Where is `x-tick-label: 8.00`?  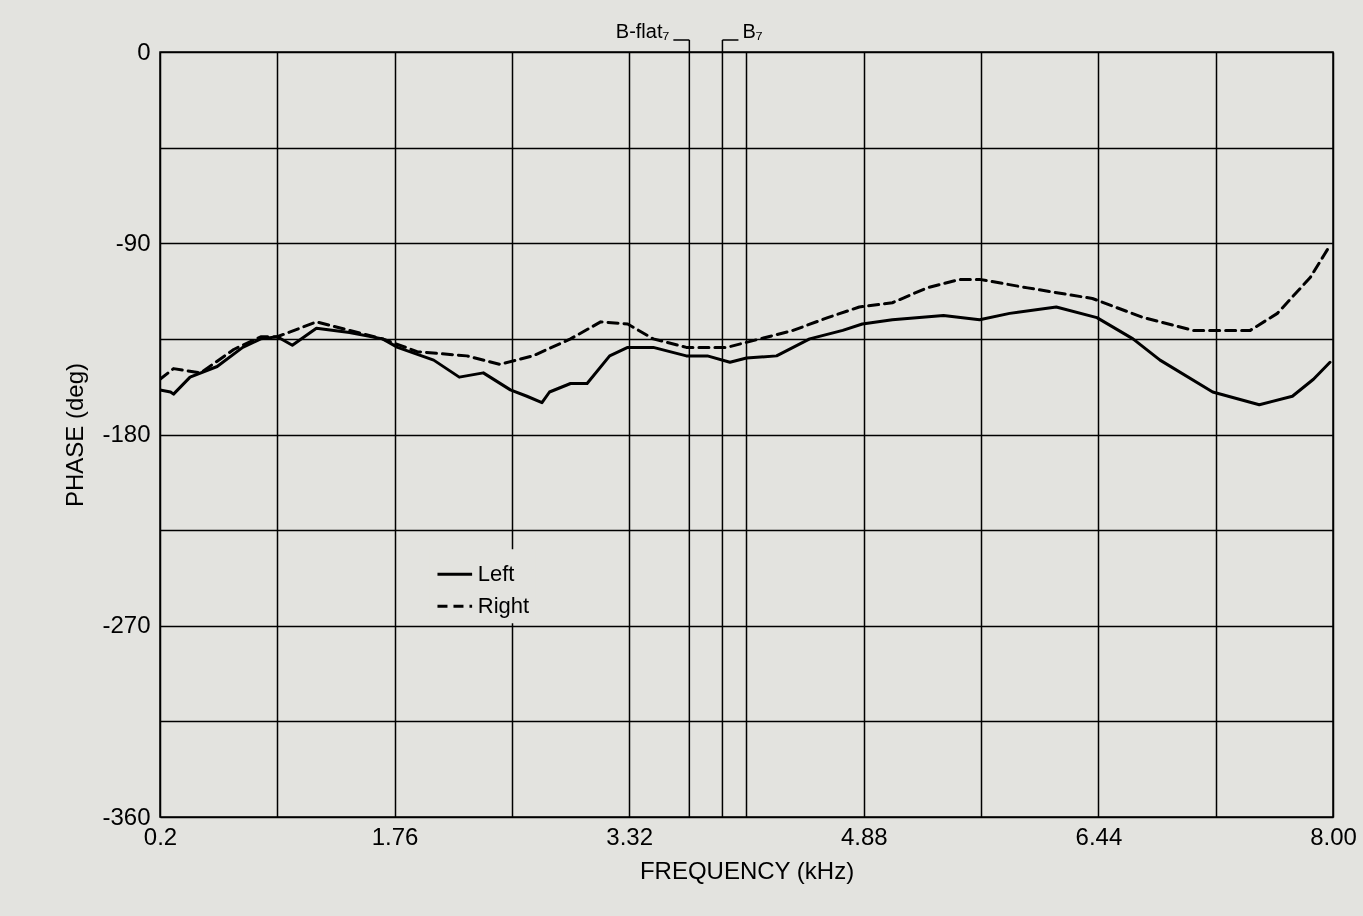 x-tick-label: 8.00 is located at coordinates (1333, 836).